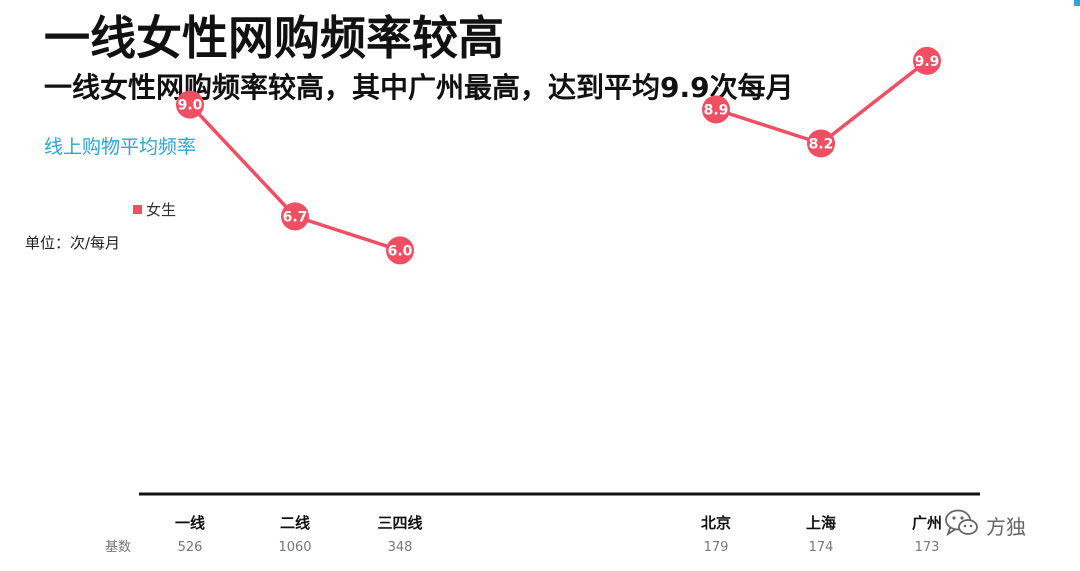  Describe the element at coordinates (73, 243) in the screenshot. I see `unit-label: 单位：次/每月` at that location.